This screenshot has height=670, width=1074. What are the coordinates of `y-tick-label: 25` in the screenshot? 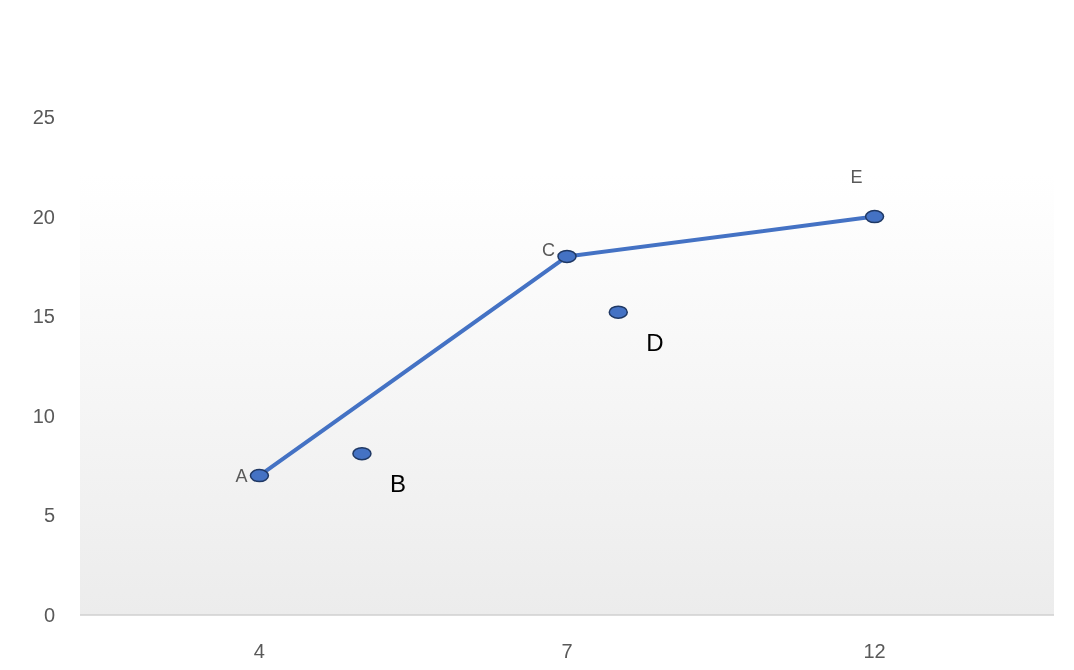 It's located at (43, 117).